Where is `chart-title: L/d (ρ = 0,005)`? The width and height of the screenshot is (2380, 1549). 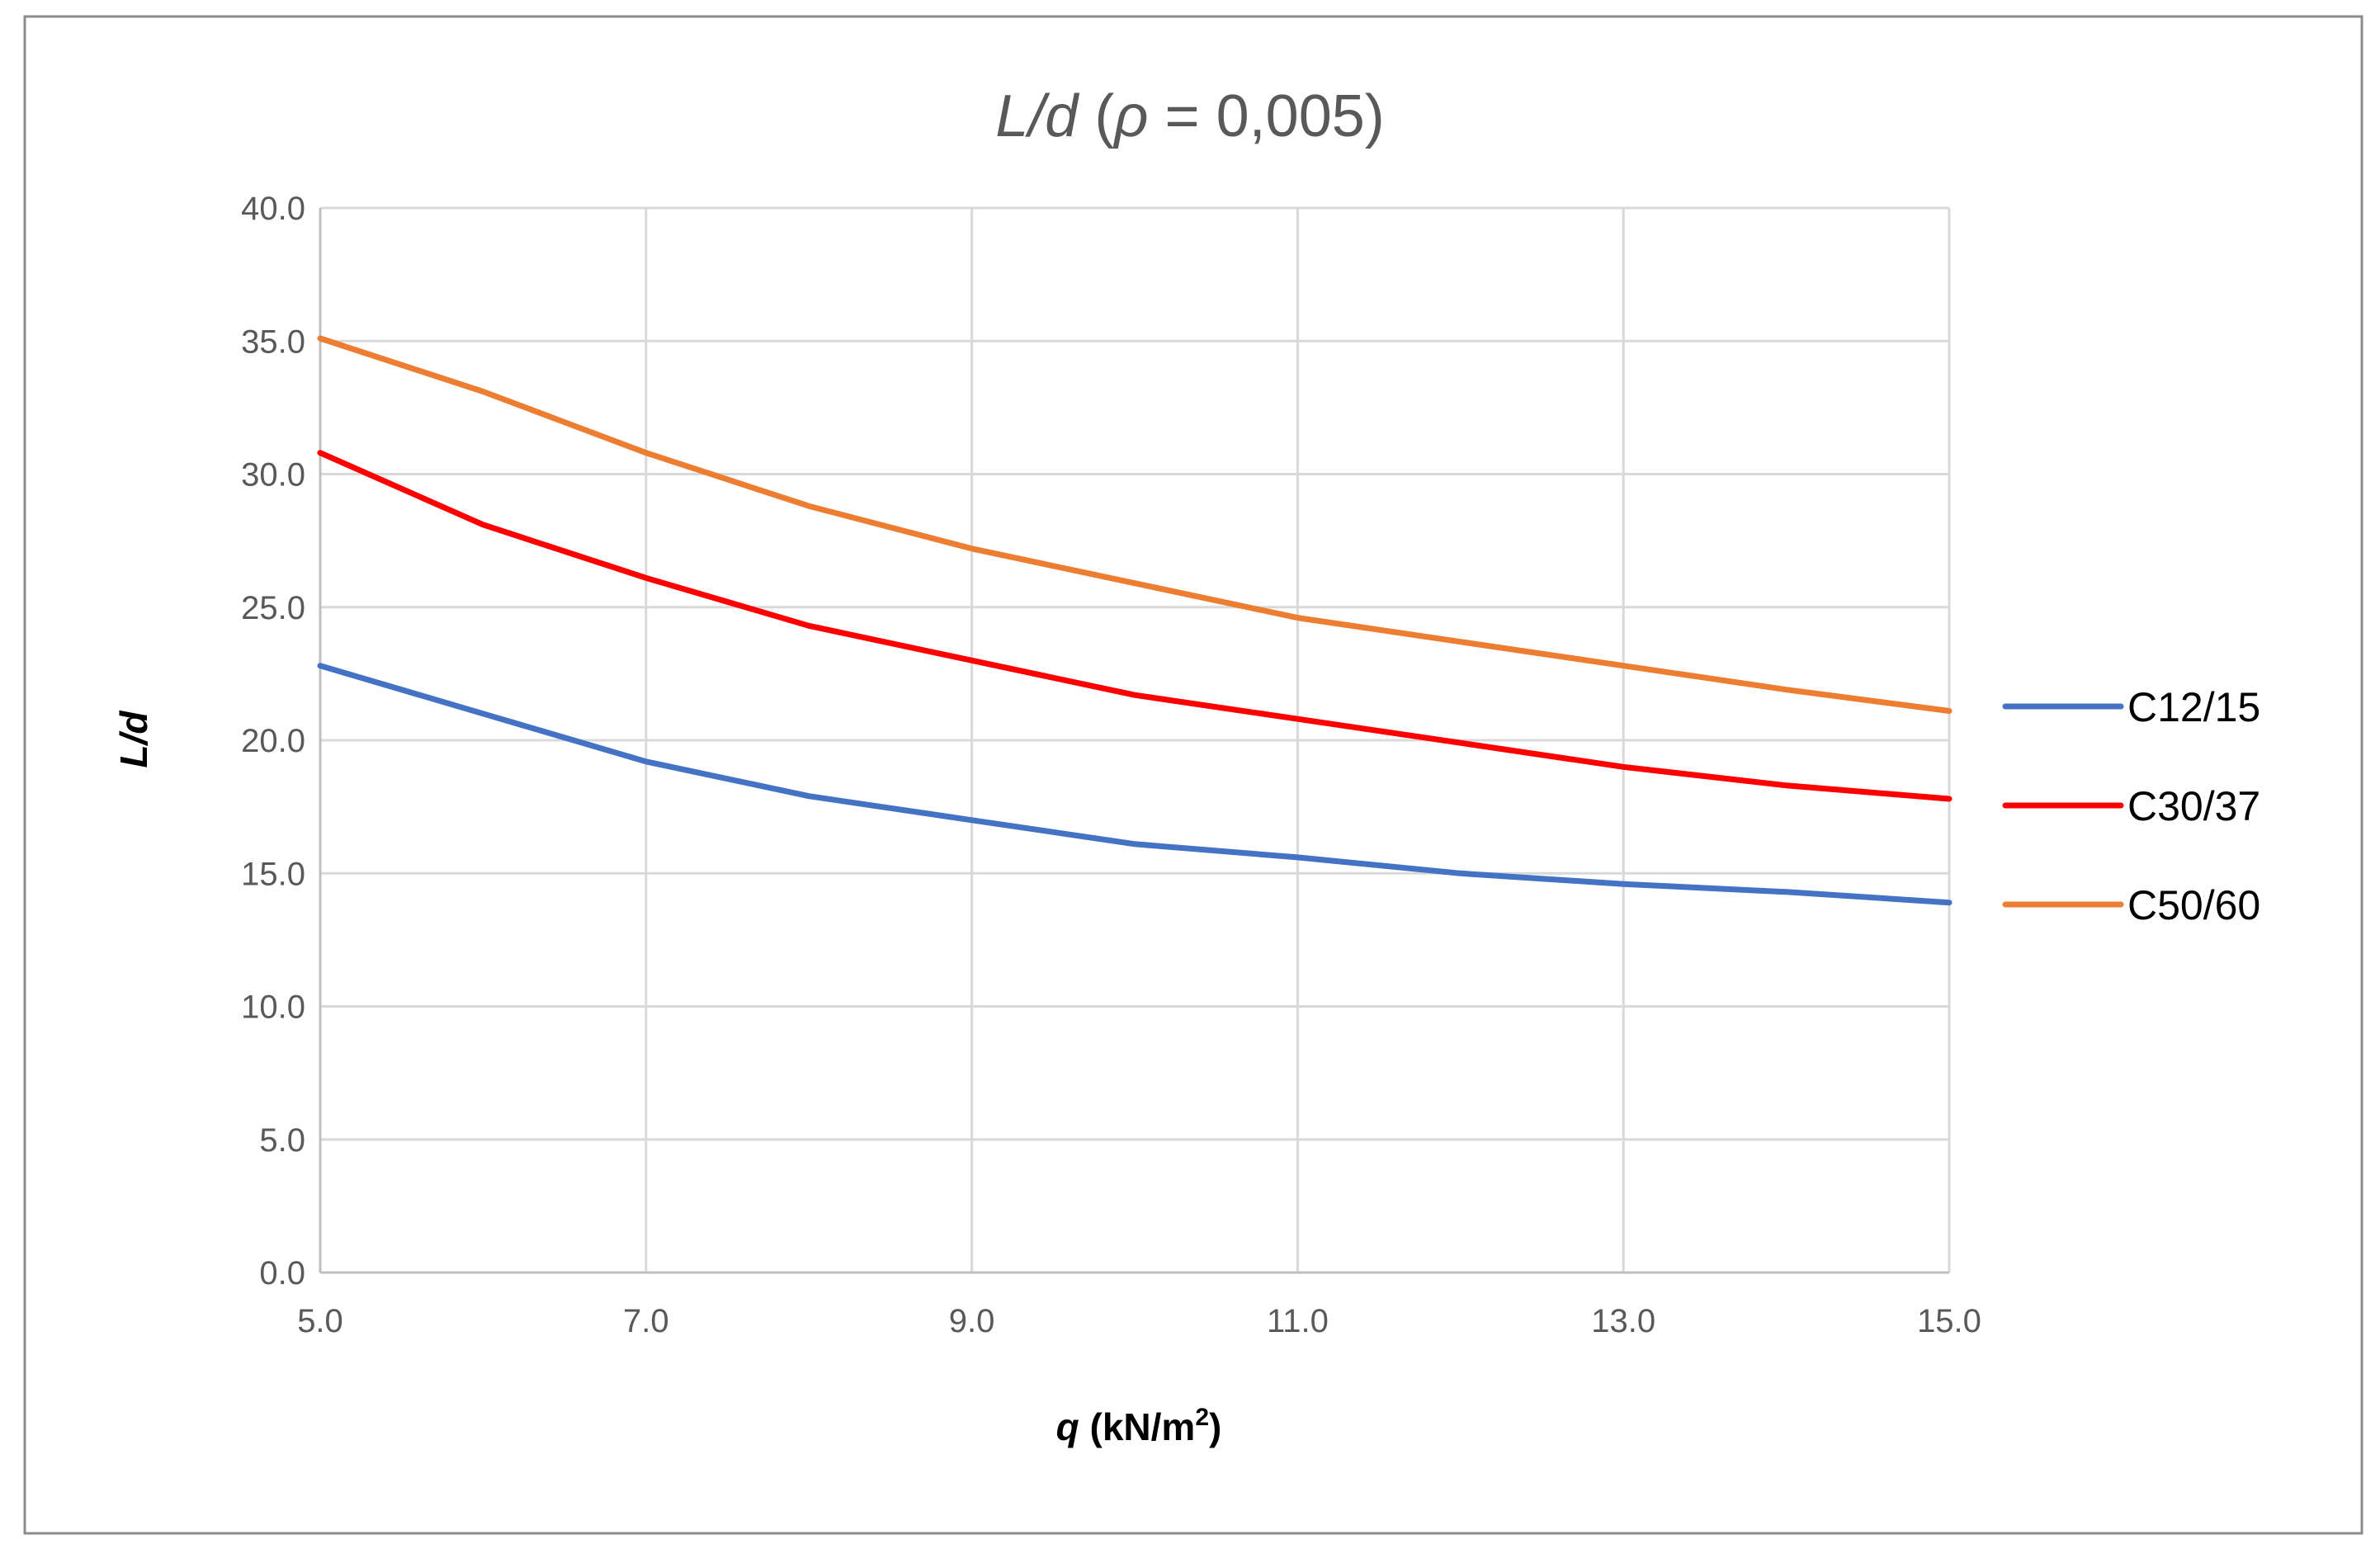
chart-title: L/d (ρ = 0,005) is located at coordinates (1190, 116).